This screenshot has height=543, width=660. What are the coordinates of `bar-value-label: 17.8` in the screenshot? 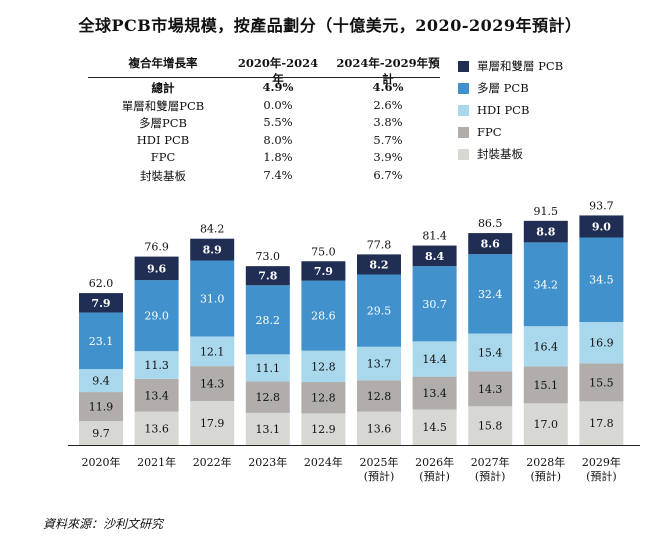 It's located at (601, 423).